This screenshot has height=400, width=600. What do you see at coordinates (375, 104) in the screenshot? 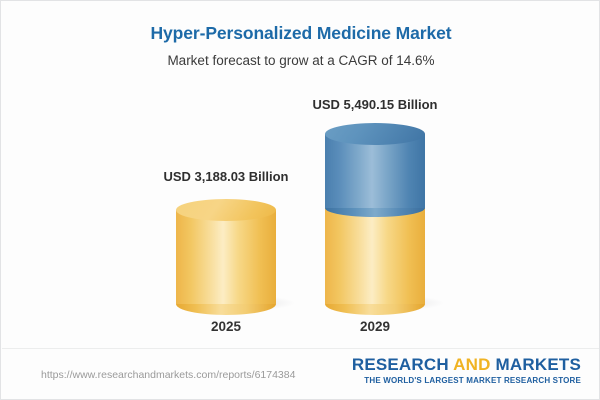
I see `value-label-2029: USD 5,490.15 Billion` at bounding box center [375, 104].